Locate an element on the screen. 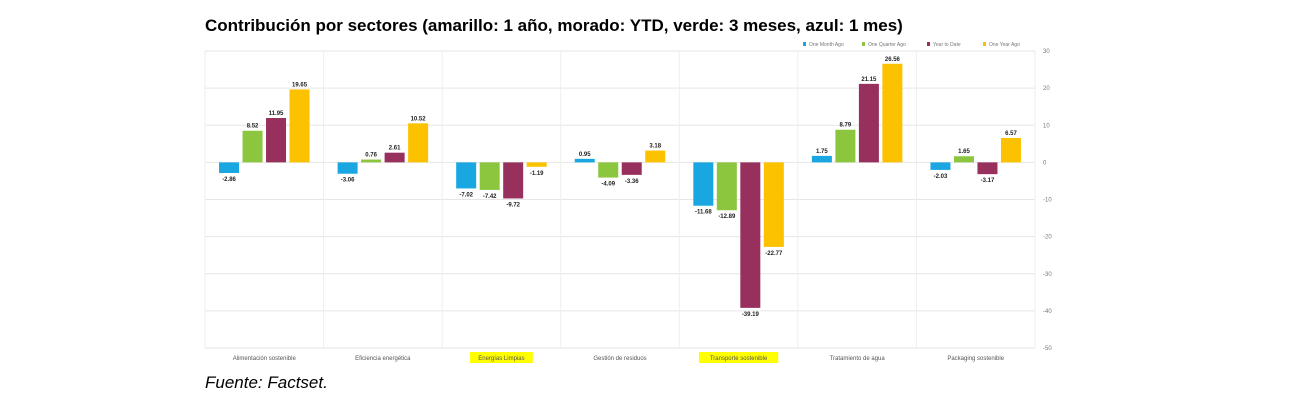 The width and height of the screenshot is (1302, 414). bar-value-label: 1.65 is located at coordinates (964, 152).